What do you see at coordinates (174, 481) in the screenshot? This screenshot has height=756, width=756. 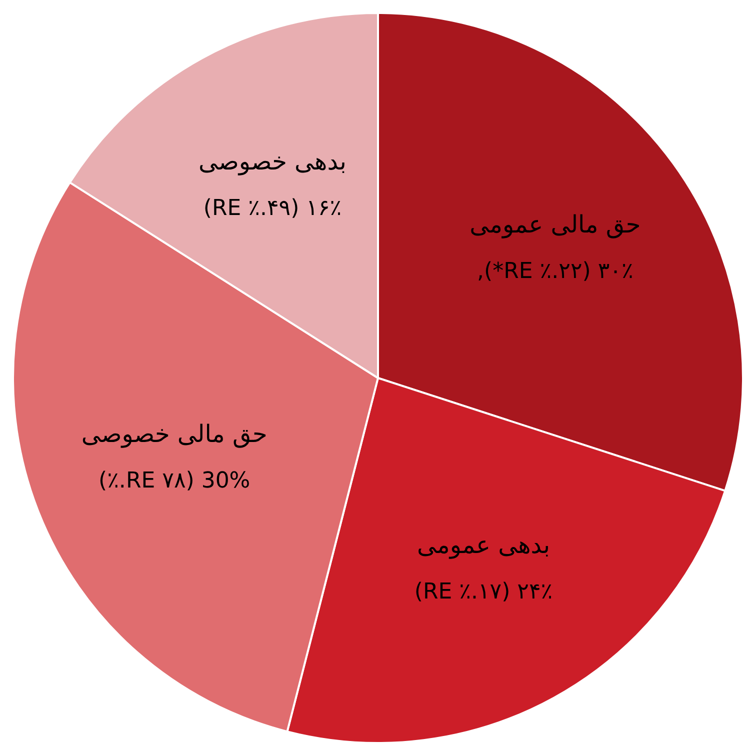 I see `data-label: 30% (RE ۷۸.٪)` at bounding box center [174, 481].